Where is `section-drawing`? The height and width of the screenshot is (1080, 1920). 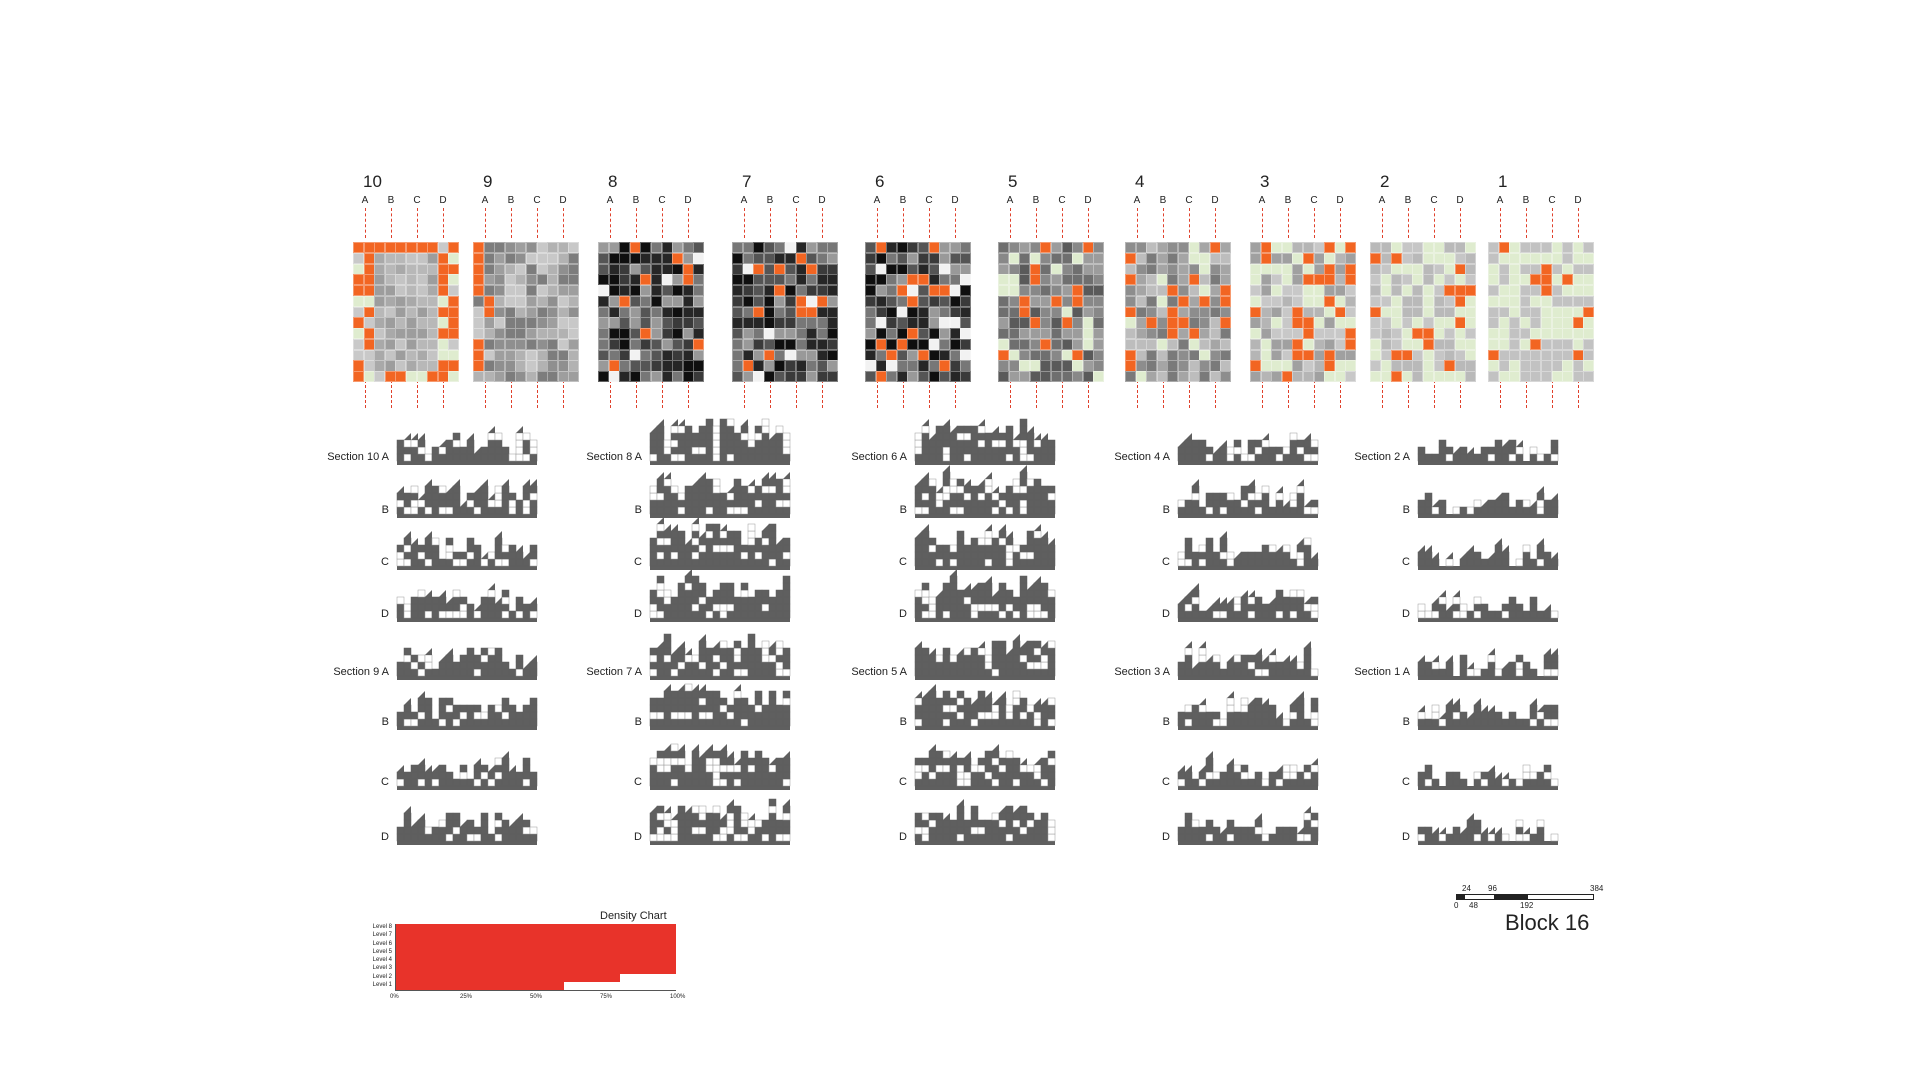 section-drawing is located at coordinates (720, 706).